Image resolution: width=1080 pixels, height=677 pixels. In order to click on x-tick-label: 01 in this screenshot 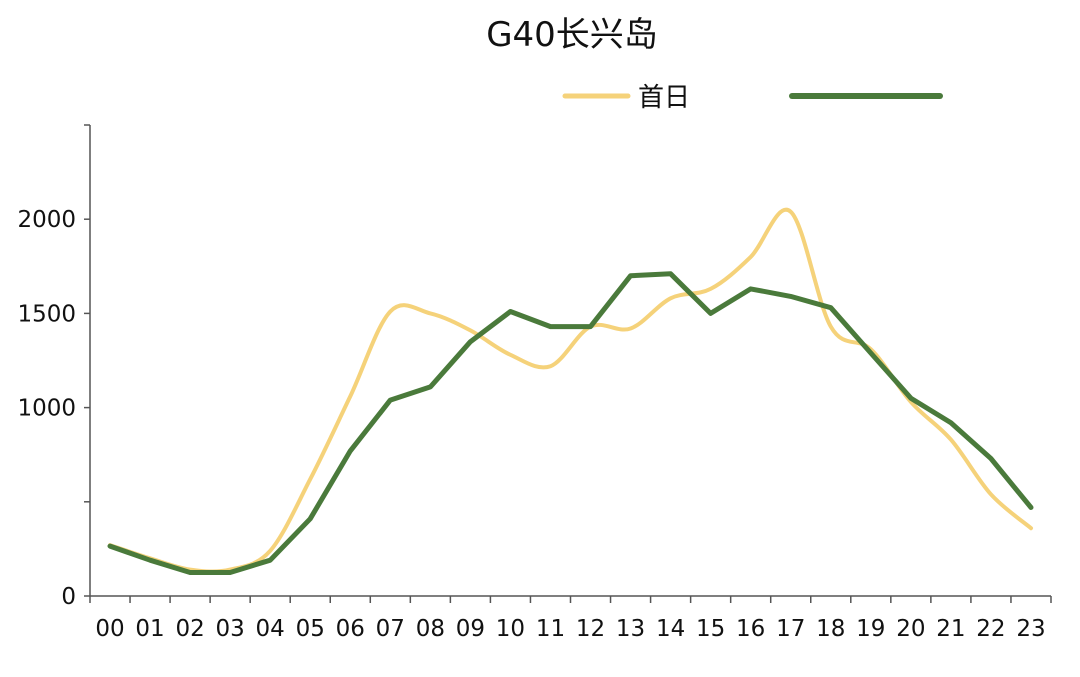, I will do `click(149, 629)`.